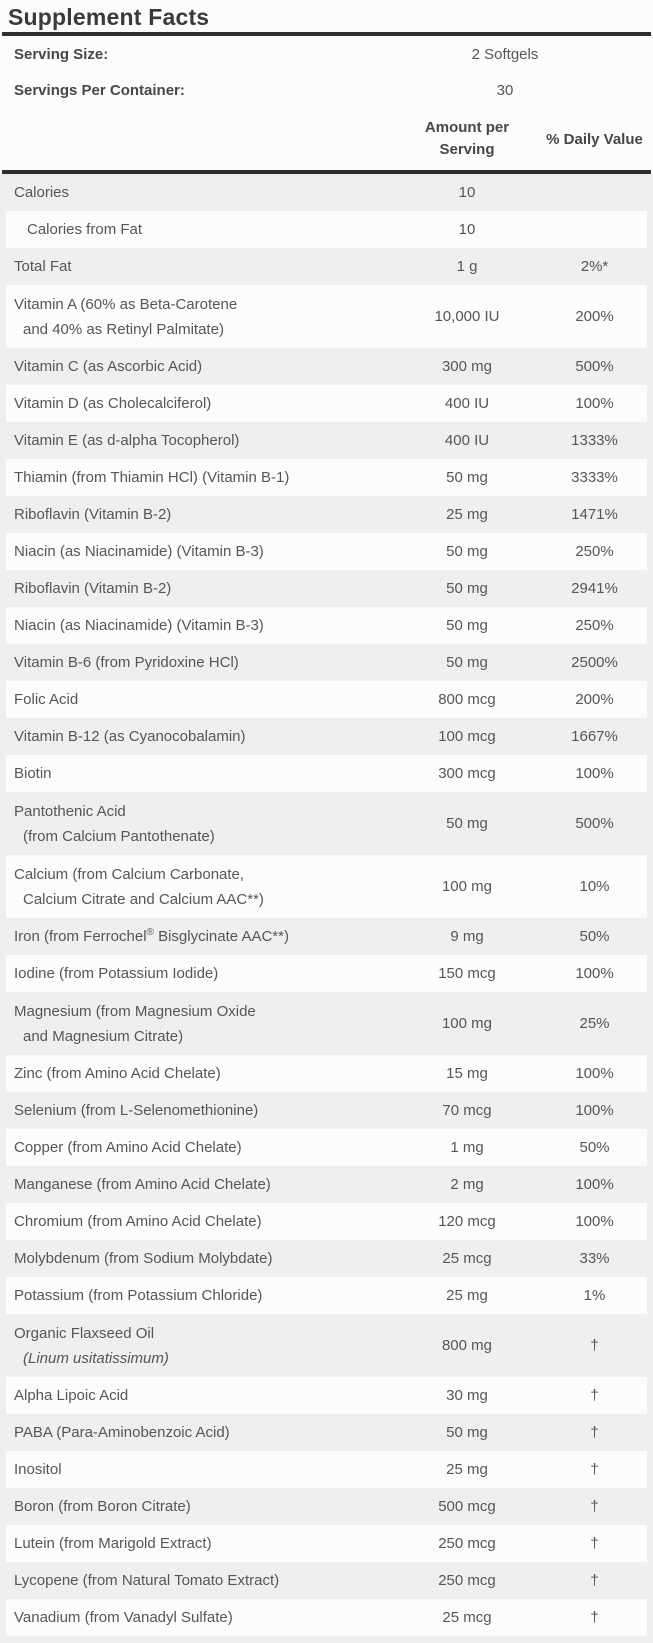 Image resolution: width=653 pixels, height=1643 pixels. Describe the element at coordinates (199, 514) in the screenshot. I see `nutrient-name: Riboflavin (Vitamin B-2)` at that location.